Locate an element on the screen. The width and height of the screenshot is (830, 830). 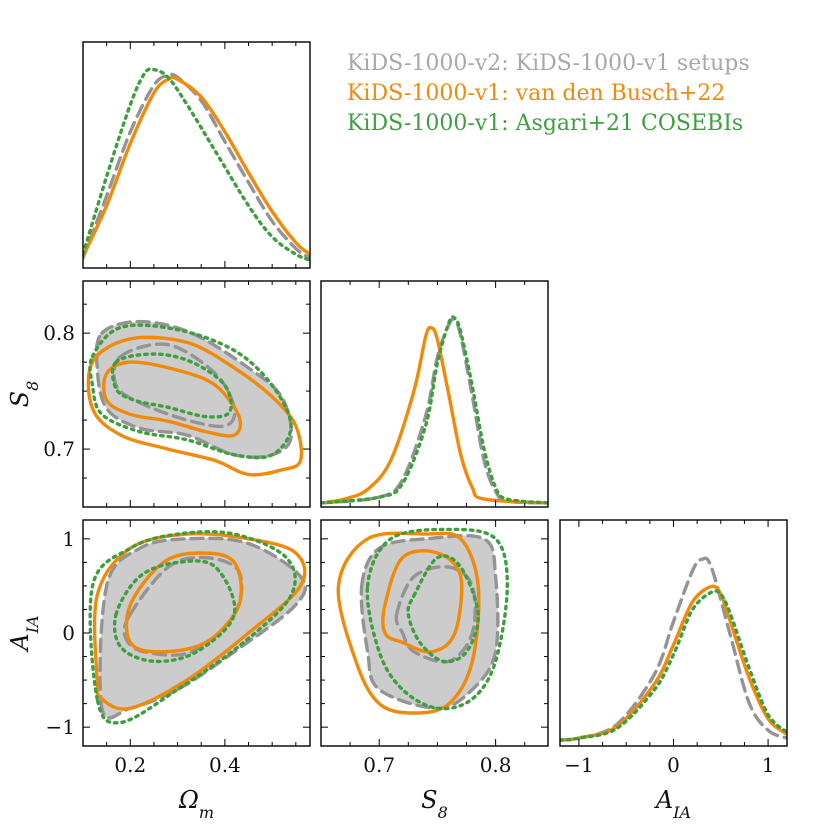
y-axis-label-S_8: S8 is located at coordinates (24, 394).